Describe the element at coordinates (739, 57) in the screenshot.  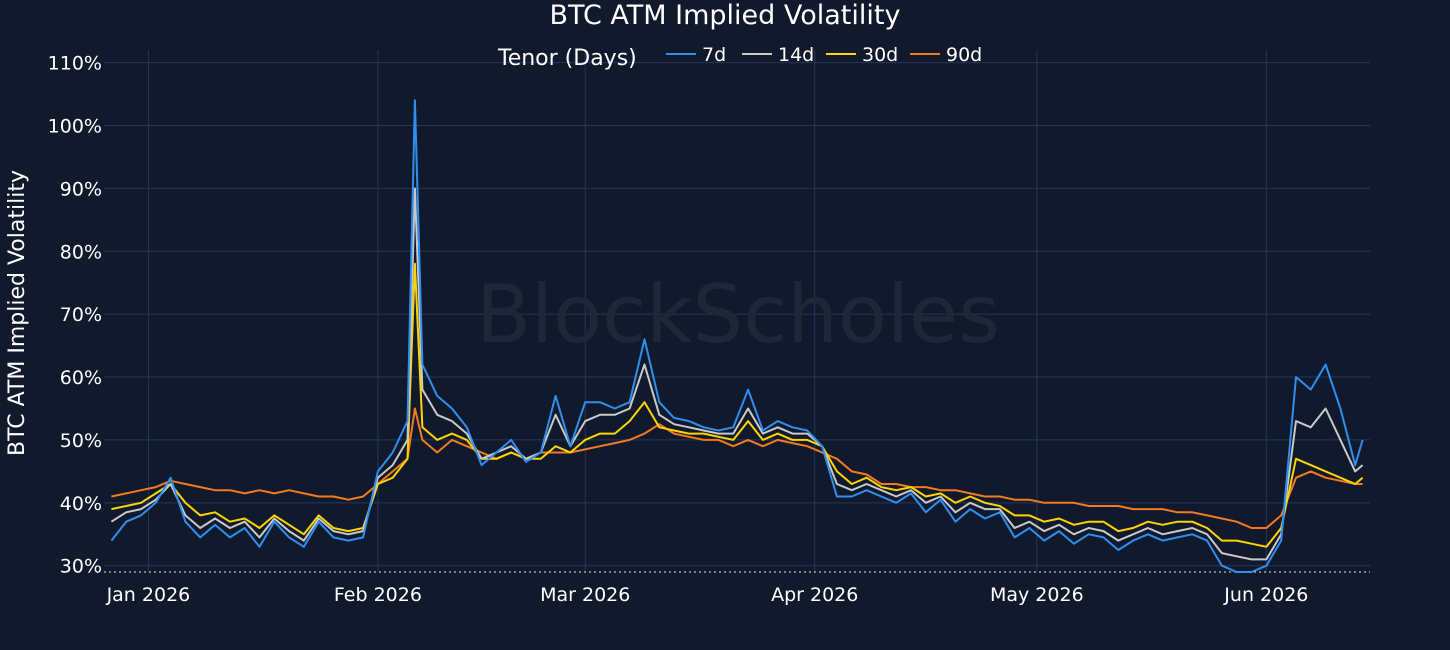
I see `legend: Tenor (Days) 7d 14d 30d 90d` at that location.